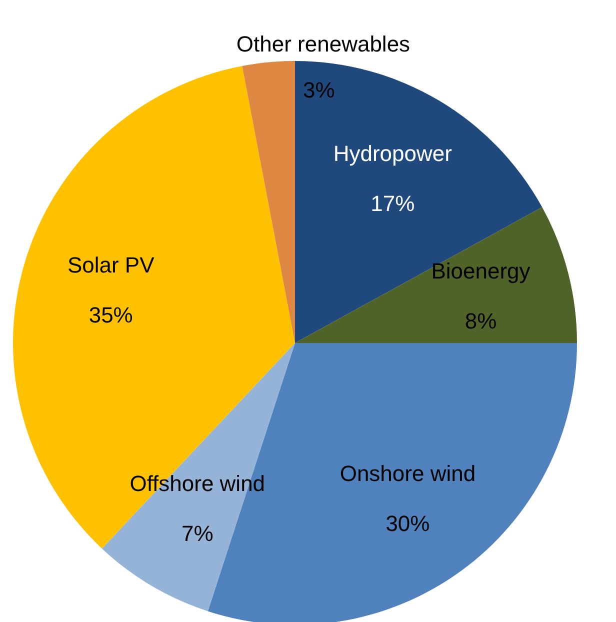 This screenshot has width=616, height=622. What do you see at coordinates (392, 153) in the screenshot?
I see `slice-label: Hydropower` at bounding box center [392, 153].